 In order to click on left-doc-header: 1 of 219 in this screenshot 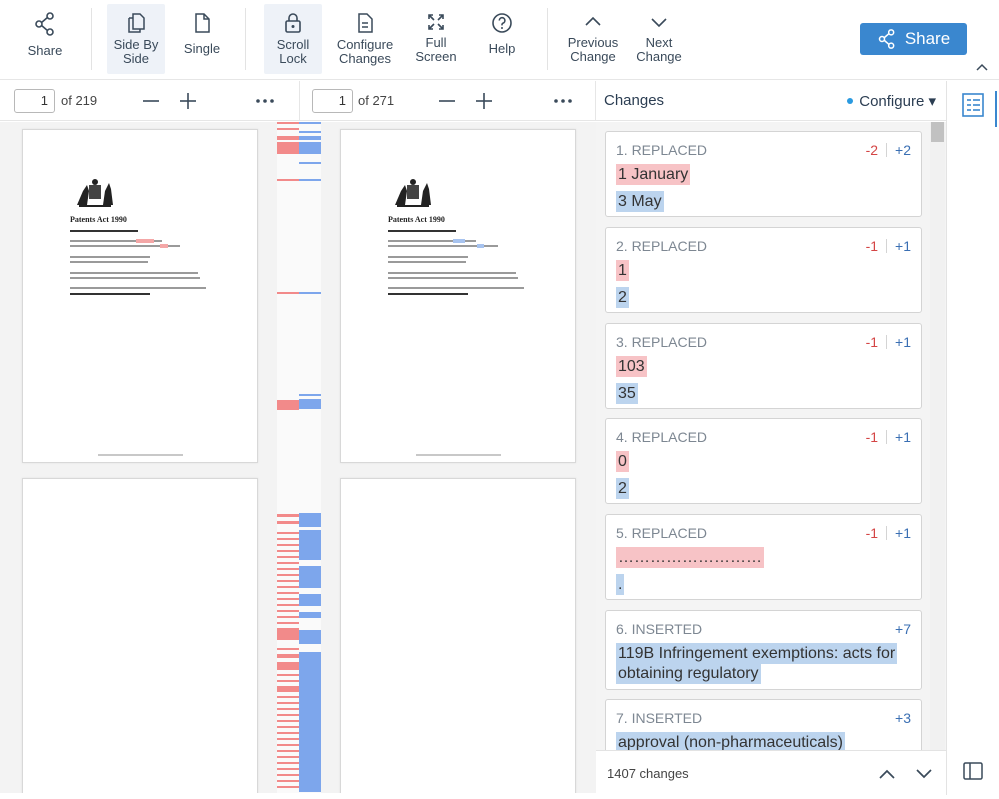, I will do `click(150, 101)`.